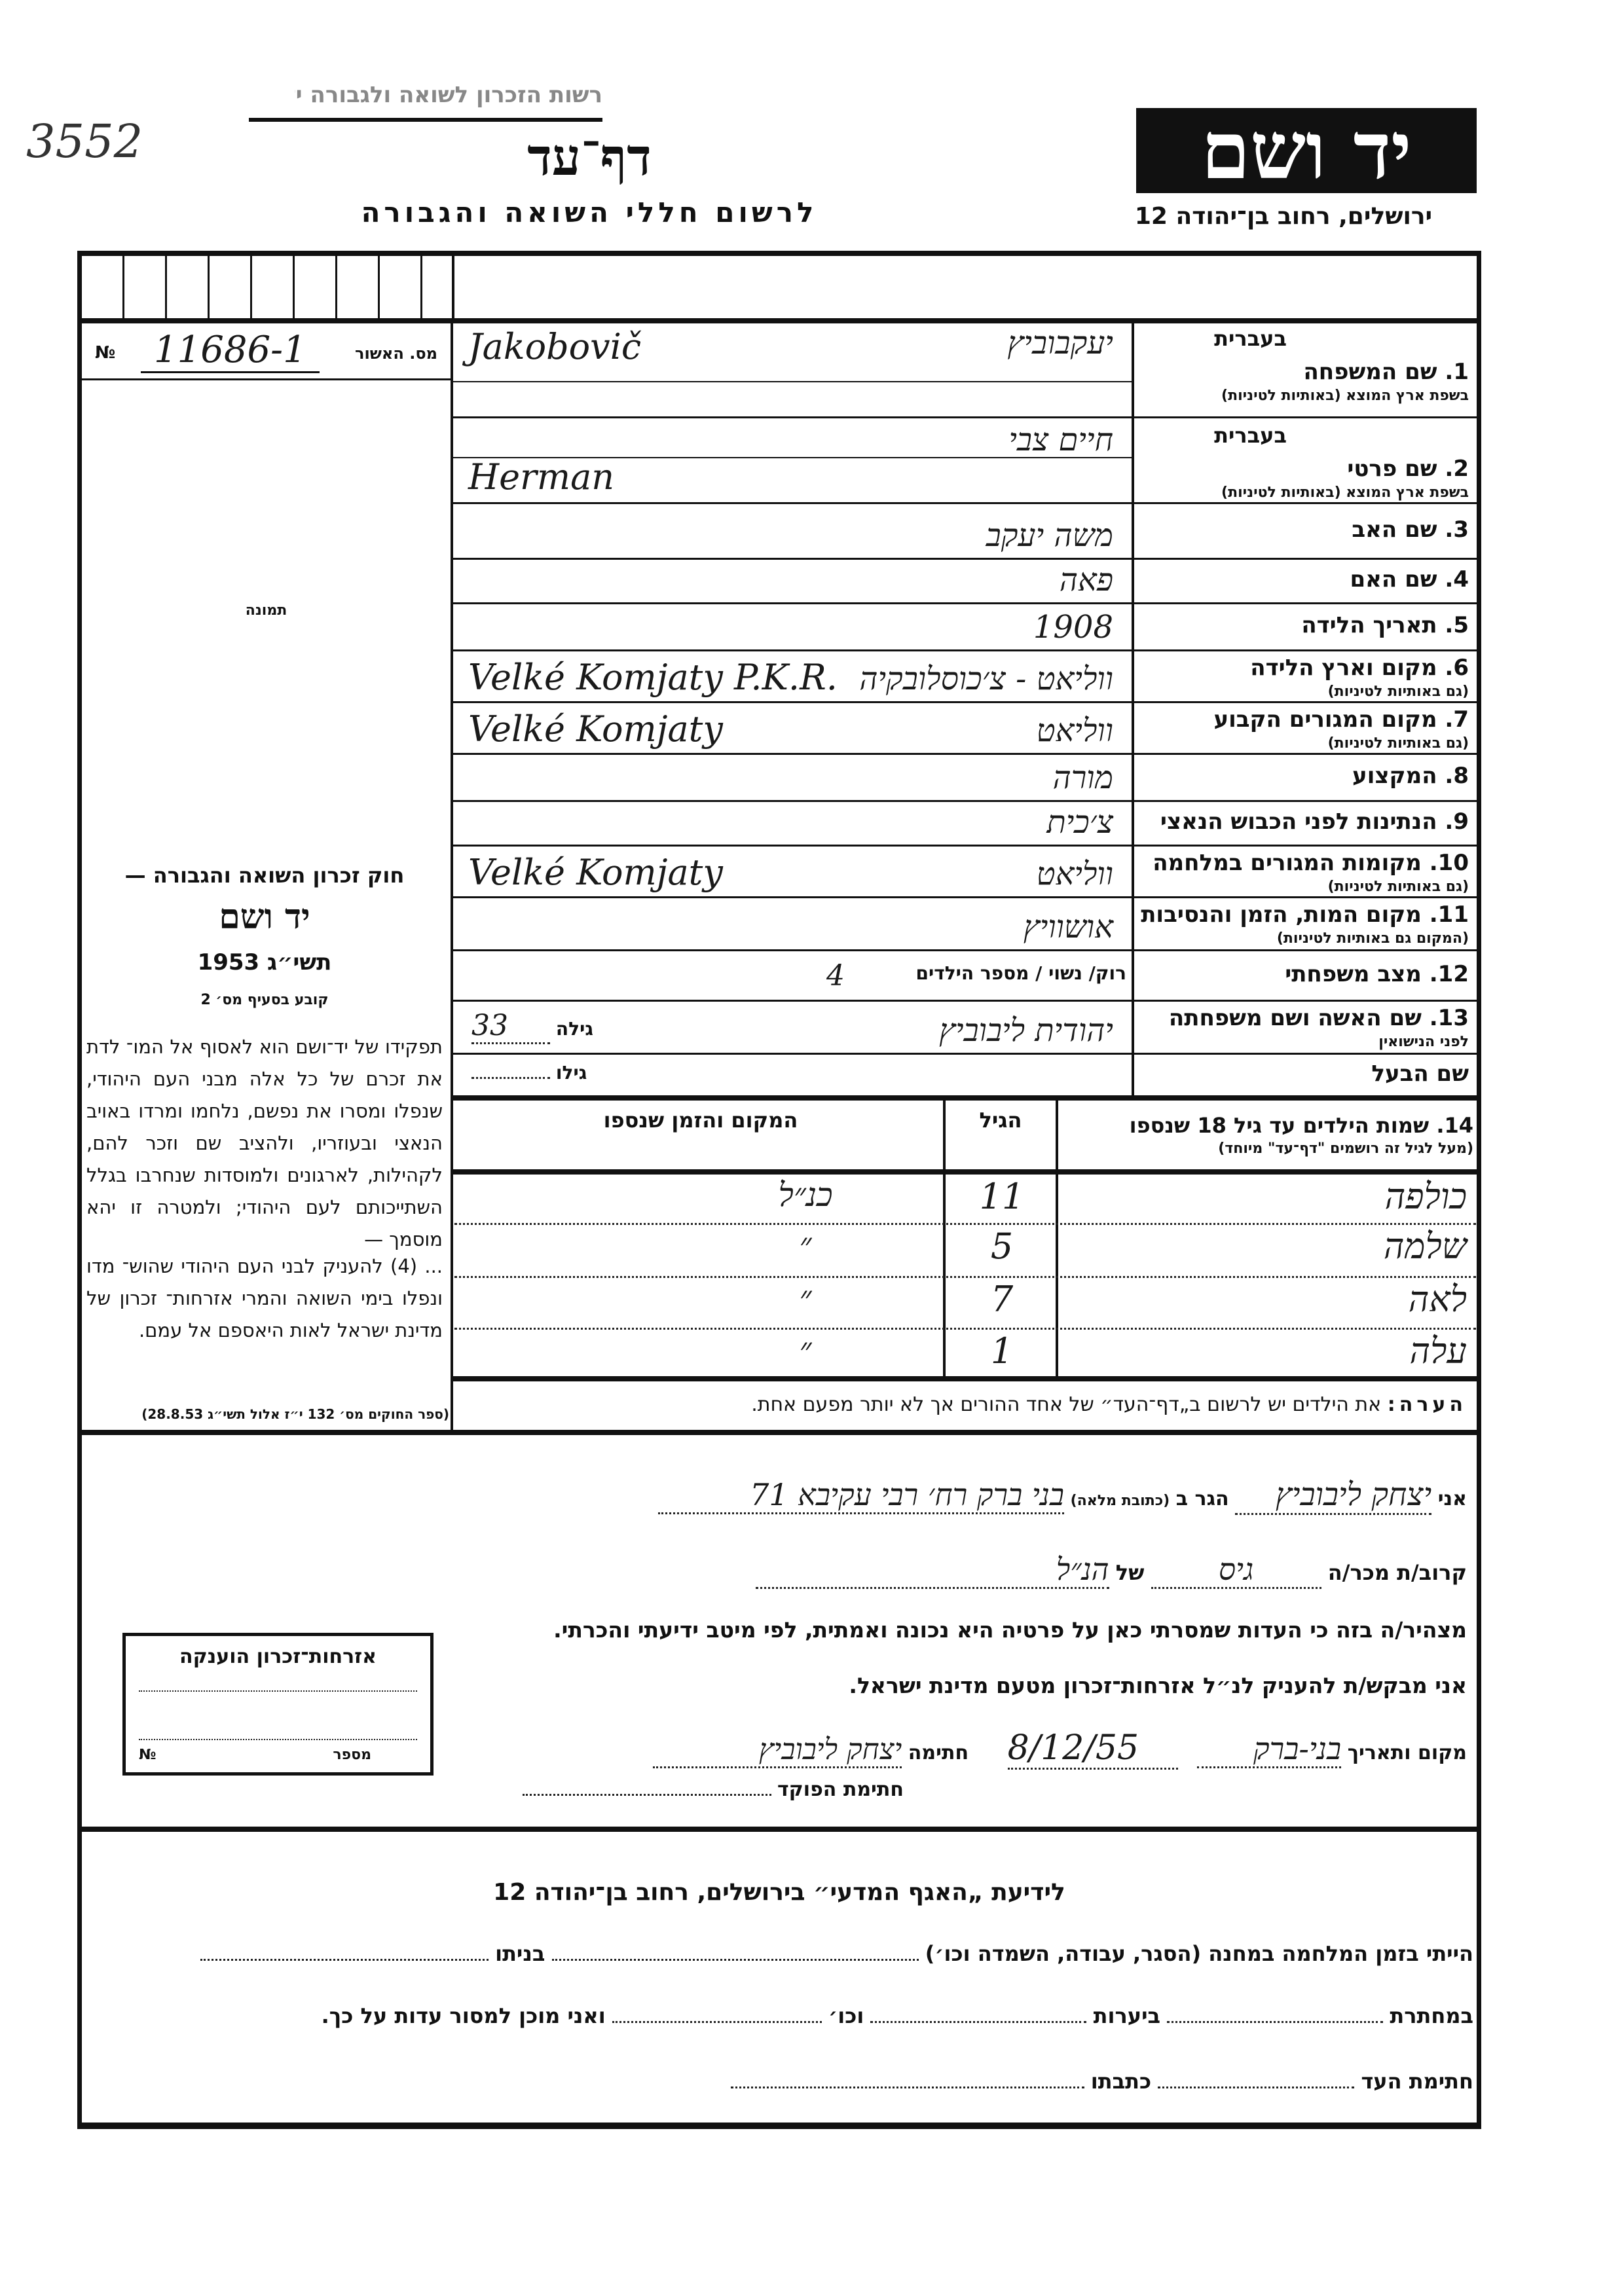 The width and height of the screenshot is (1624, 2296). I want to click on field-value-hebrew: 4, so click(835, 976).